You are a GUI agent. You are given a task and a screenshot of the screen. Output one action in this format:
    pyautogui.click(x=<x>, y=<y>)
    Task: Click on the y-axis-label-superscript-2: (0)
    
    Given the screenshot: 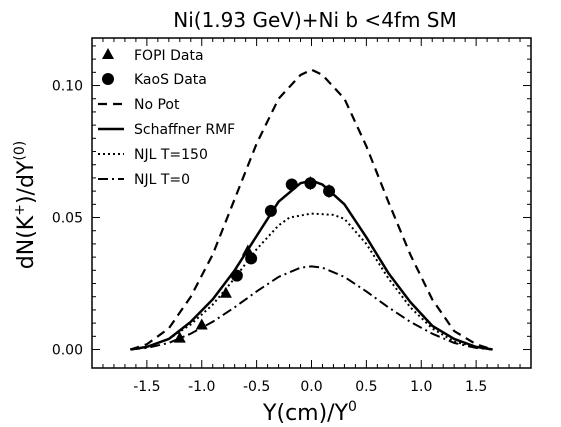 What is the action you would take?
    pyautogui.click(x=20, y=151)
    